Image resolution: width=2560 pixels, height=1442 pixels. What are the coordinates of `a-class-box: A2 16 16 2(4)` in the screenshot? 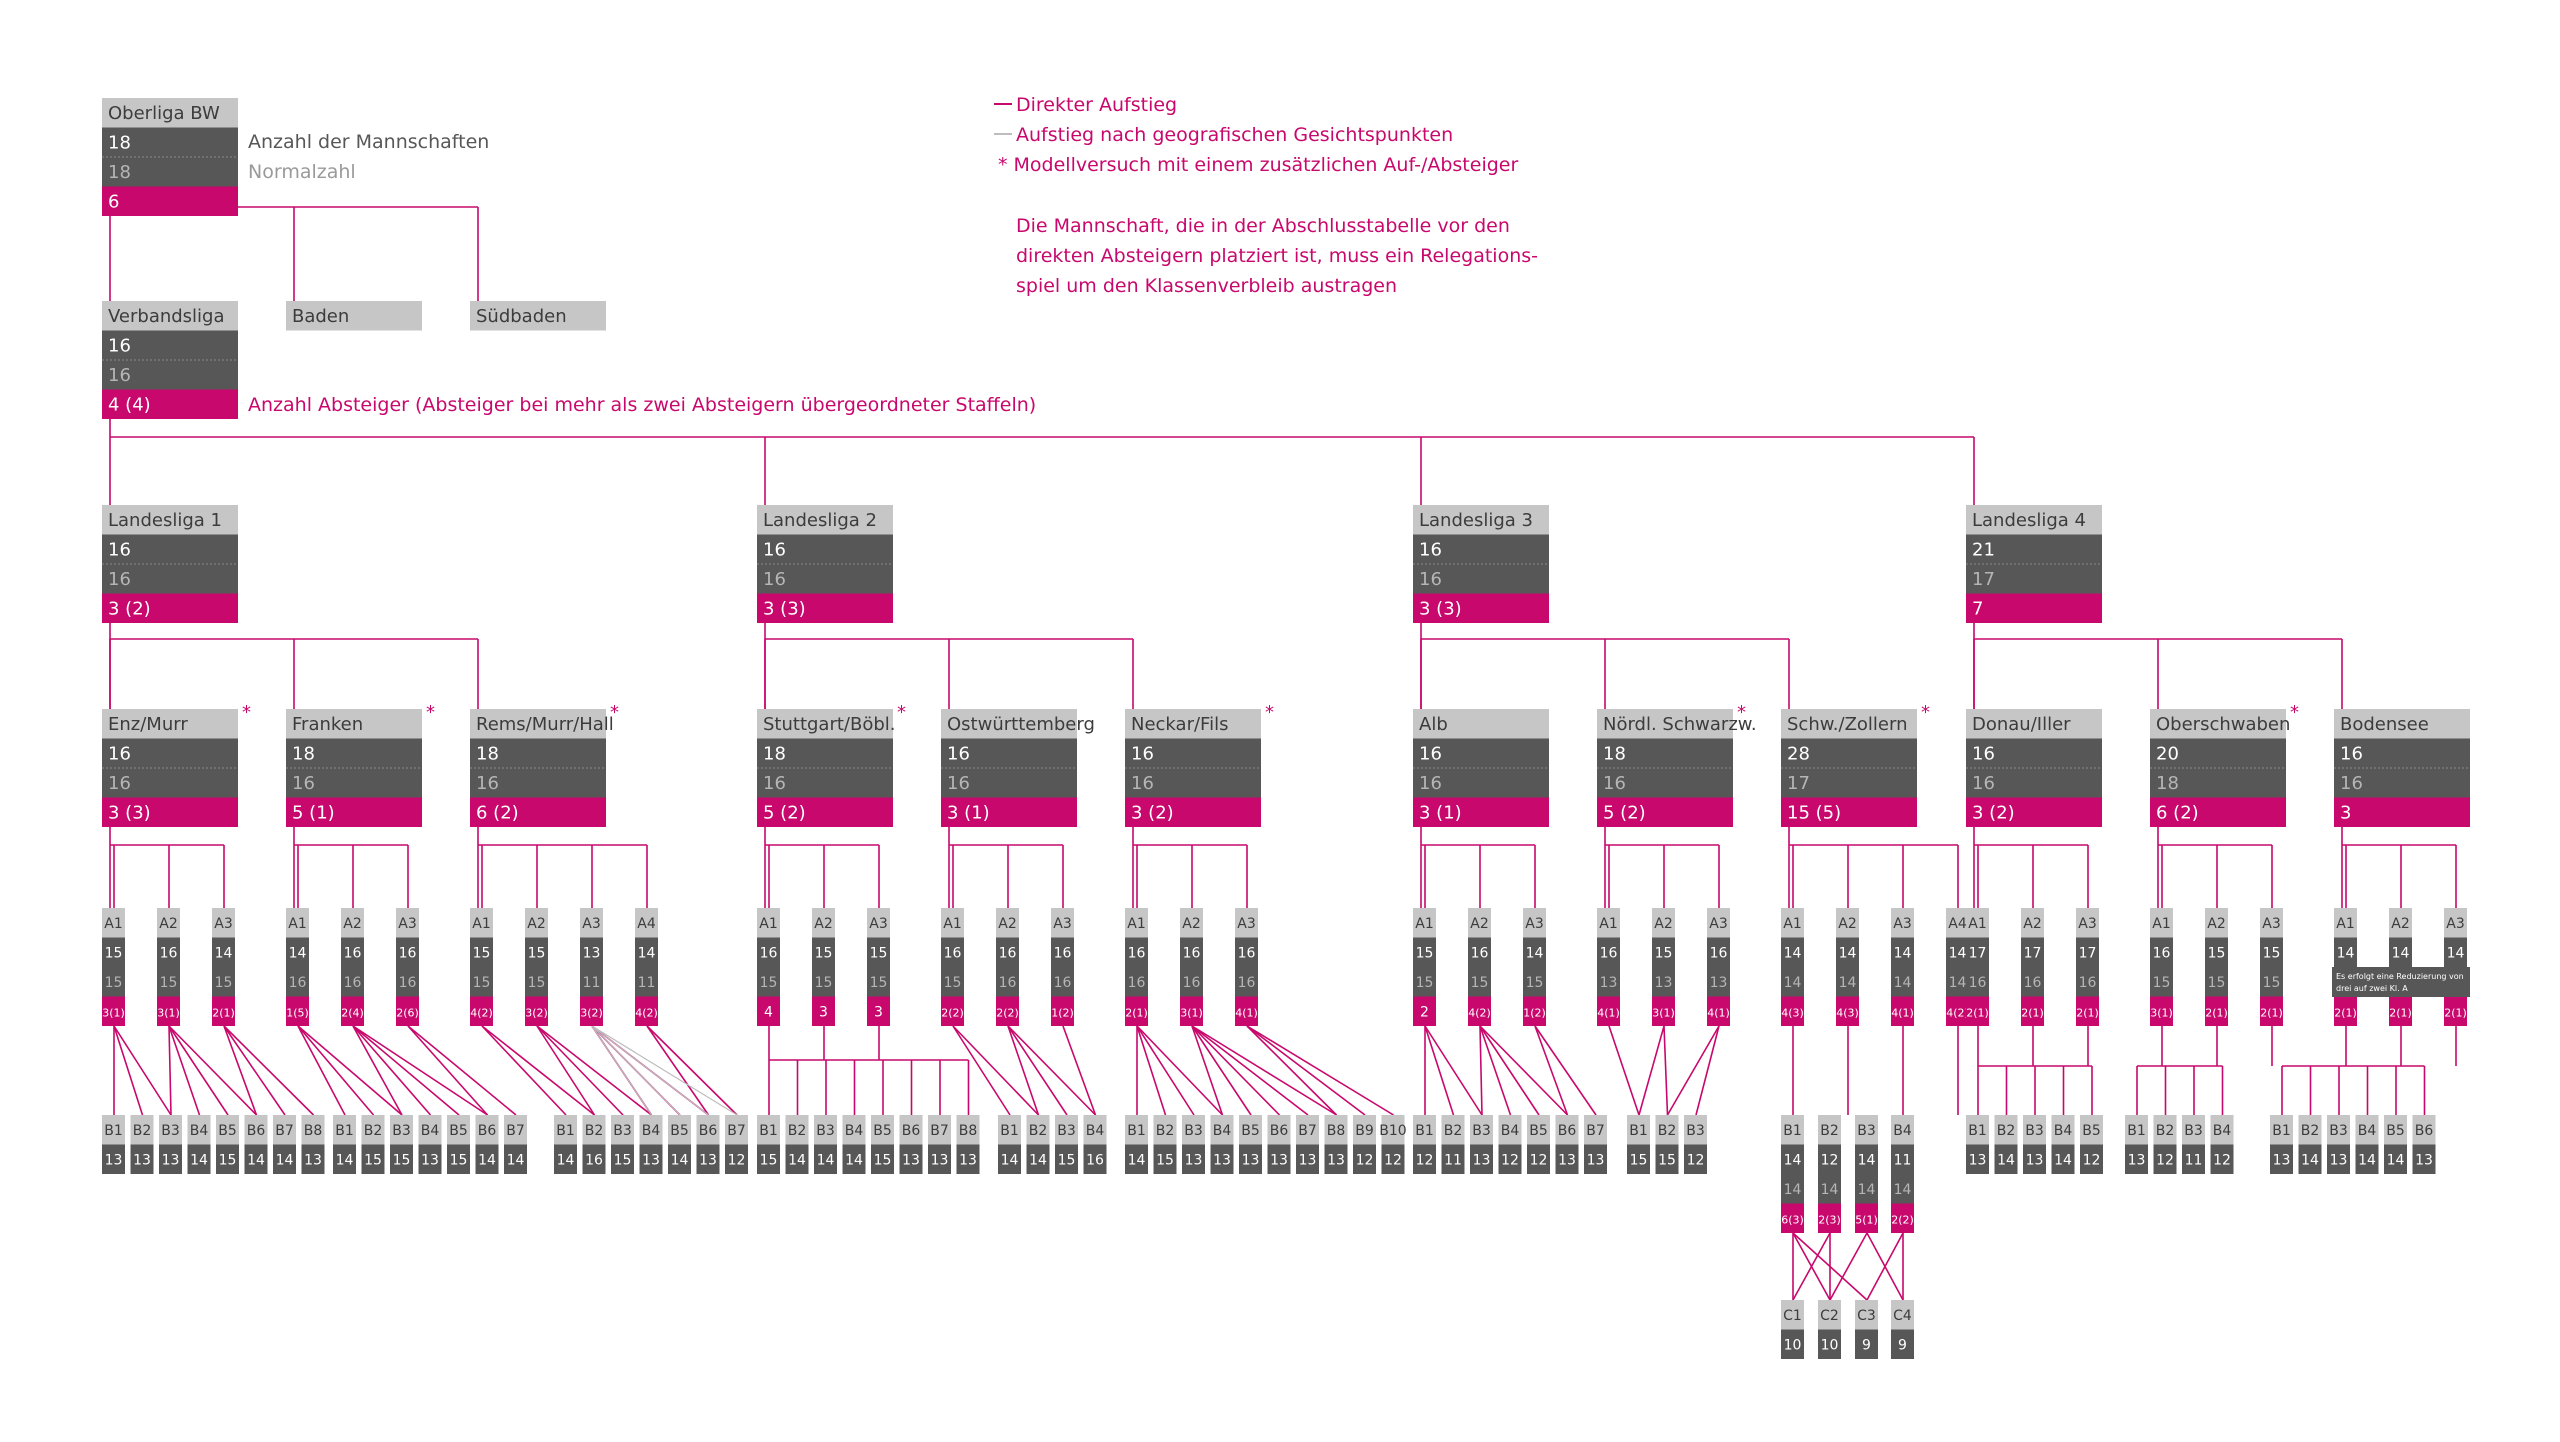 It's located at (352, 967).